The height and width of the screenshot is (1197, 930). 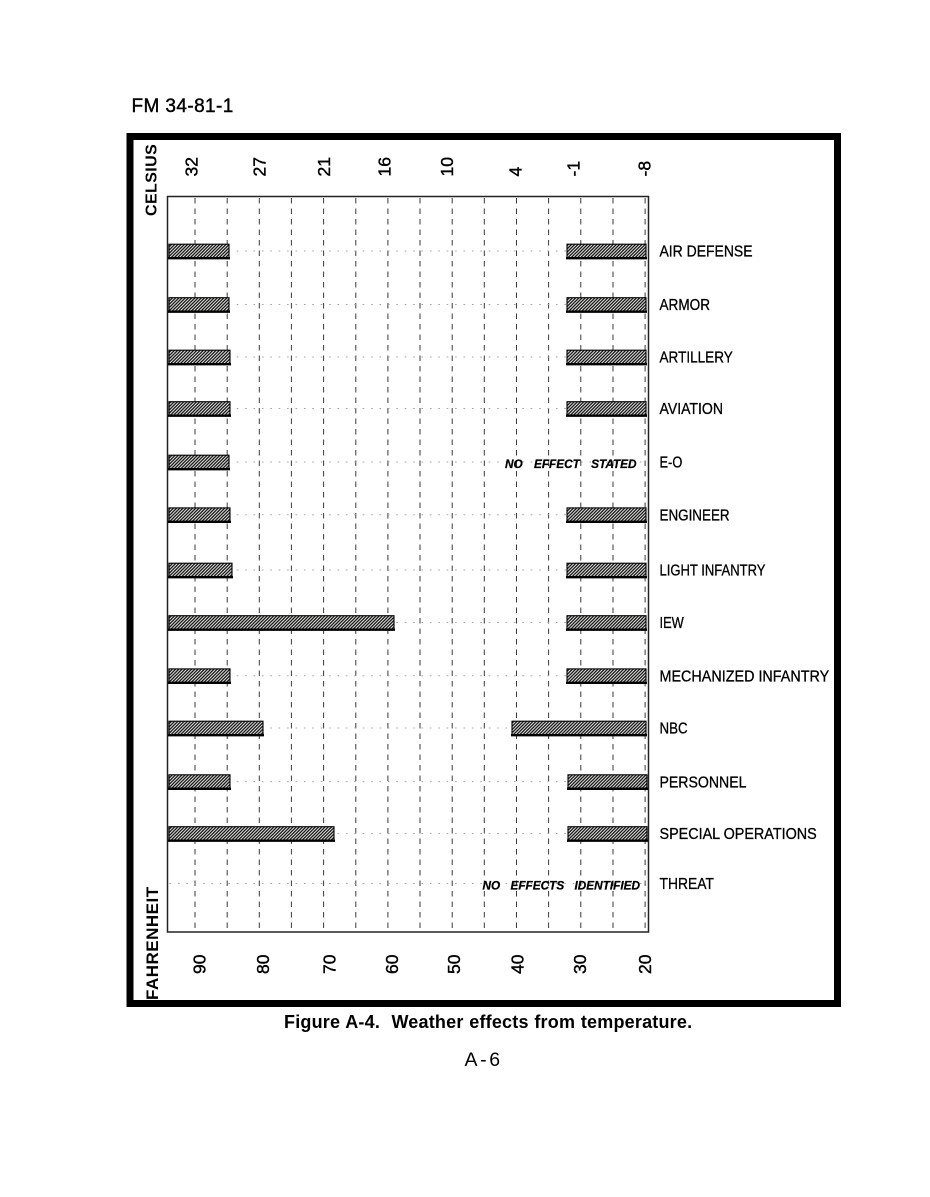 I want to click on svg-text: CELSIUS, so click(x=152, y=180).